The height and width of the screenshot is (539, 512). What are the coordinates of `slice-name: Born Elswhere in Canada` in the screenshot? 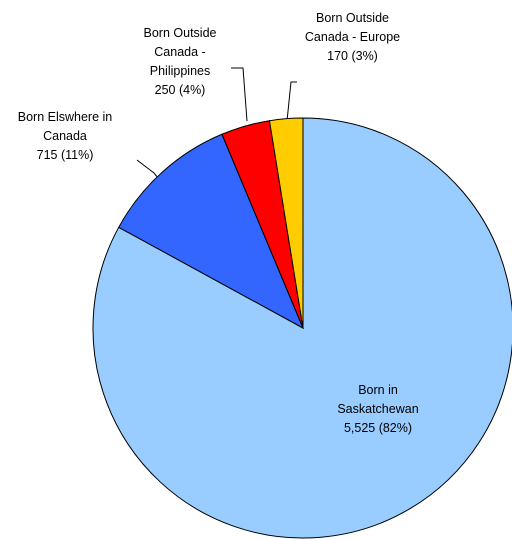 It's located at (65, 126).